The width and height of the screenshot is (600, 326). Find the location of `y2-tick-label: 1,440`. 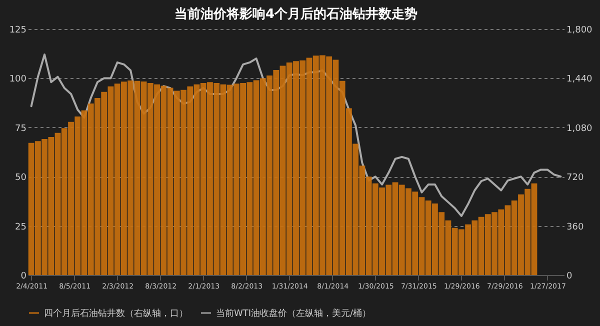

y2-tick-label: 1,440 is located at coordinates (579, 79).